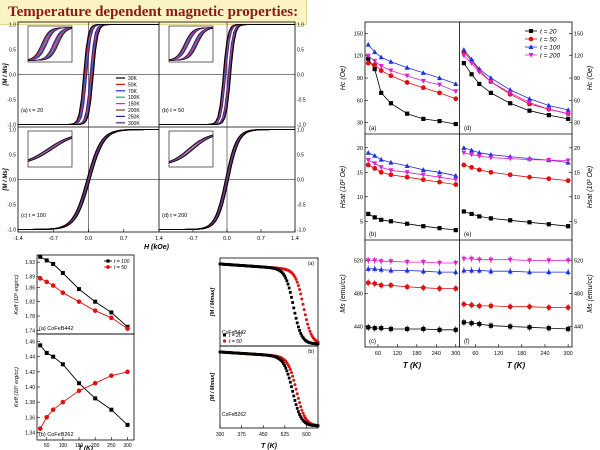 The height and width of the screenshot is (450, 600). I want to click on loops-legend-entry: 50K, so click(133, 85).